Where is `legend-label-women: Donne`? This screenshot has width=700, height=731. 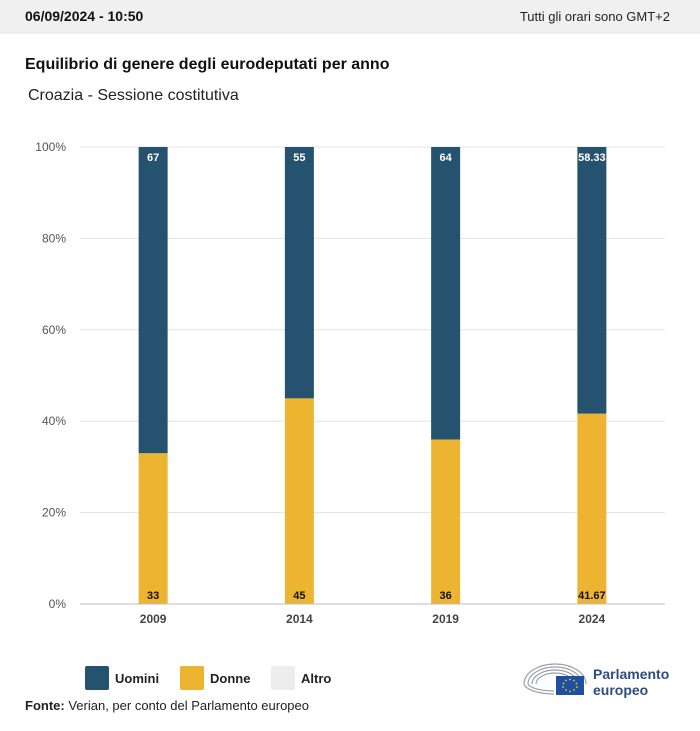
legend-label-women: Donne is located at coordinates (230, 678).